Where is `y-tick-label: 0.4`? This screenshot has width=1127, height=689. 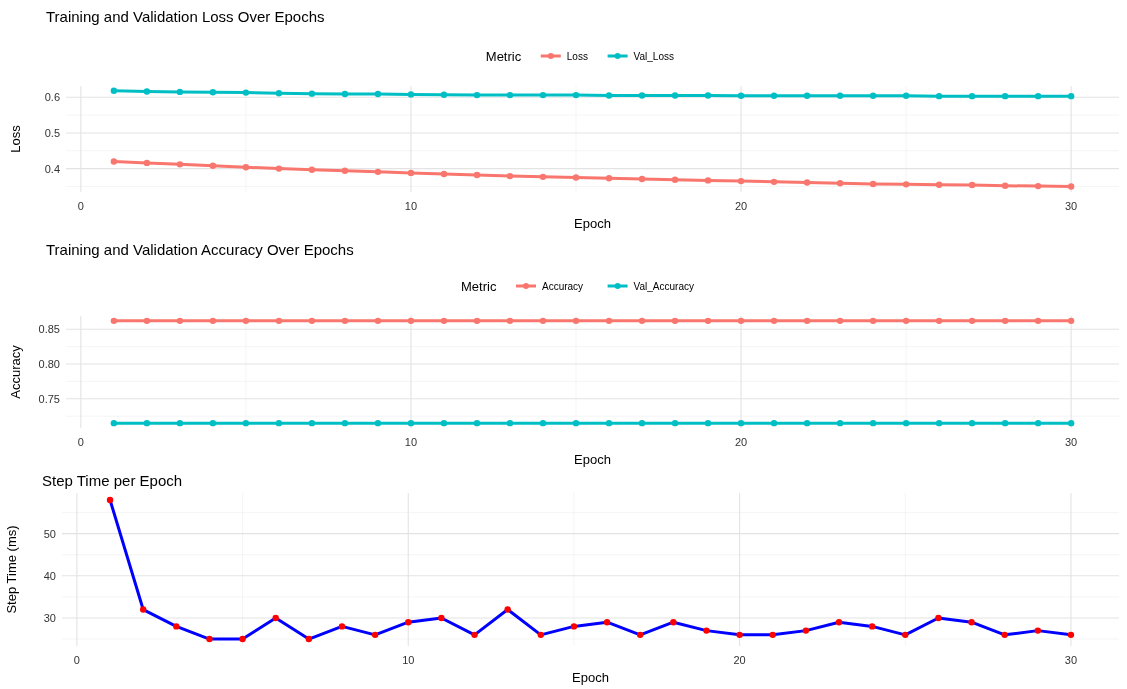
y-tick-label: 0.4 is located at coordinates (52, 168).